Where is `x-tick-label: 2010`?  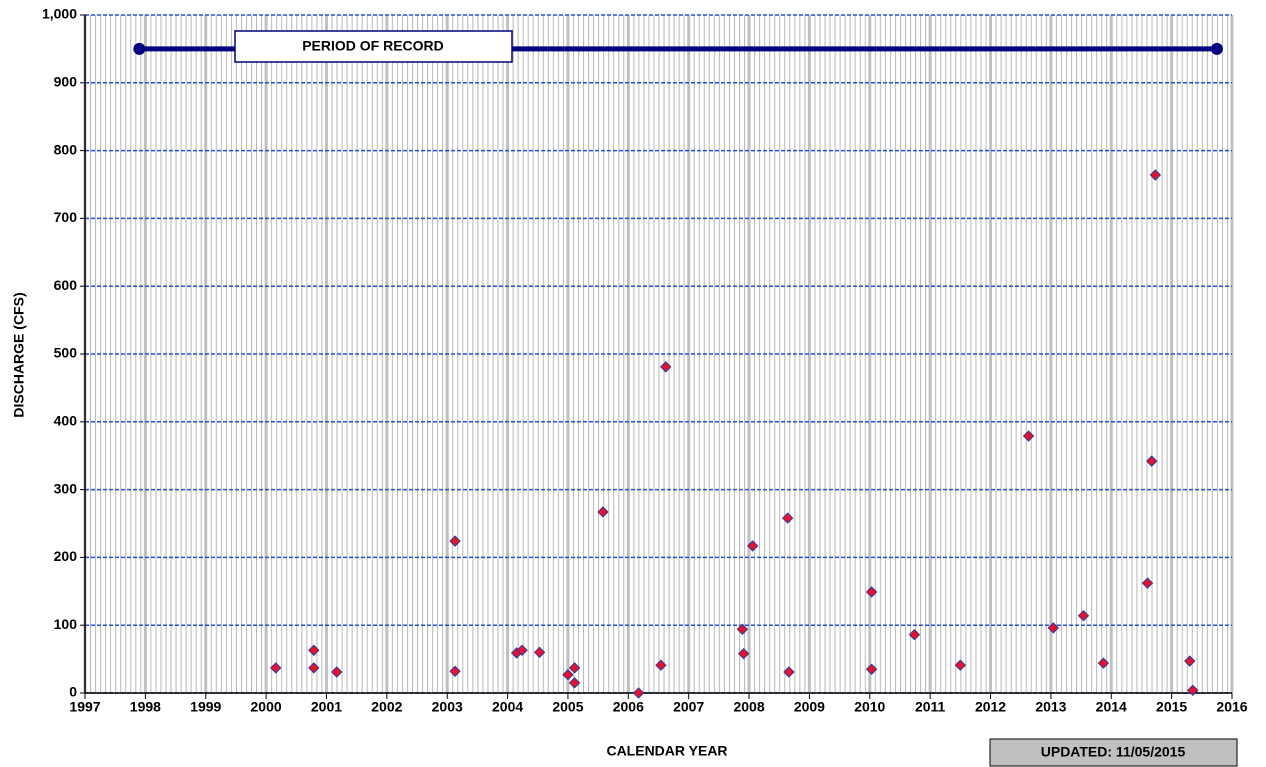
x-tick-label: 2010 is located at coordinates (869, 707).